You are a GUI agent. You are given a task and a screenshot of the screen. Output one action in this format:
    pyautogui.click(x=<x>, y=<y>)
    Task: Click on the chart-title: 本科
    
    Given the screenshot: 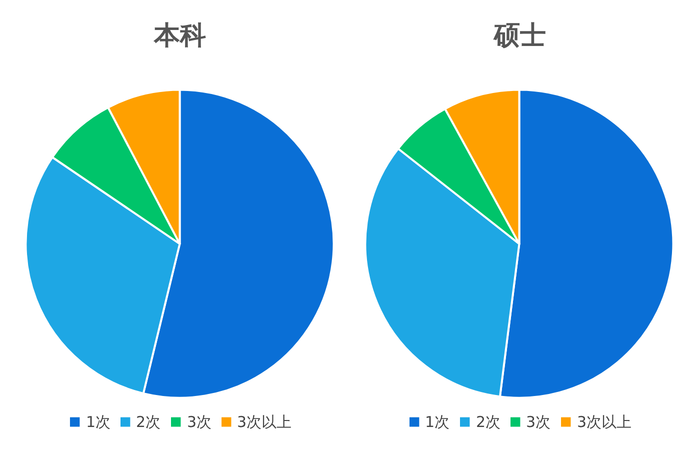 What is the action you would take?
    pyautogui.click(x=179, y=36)
    